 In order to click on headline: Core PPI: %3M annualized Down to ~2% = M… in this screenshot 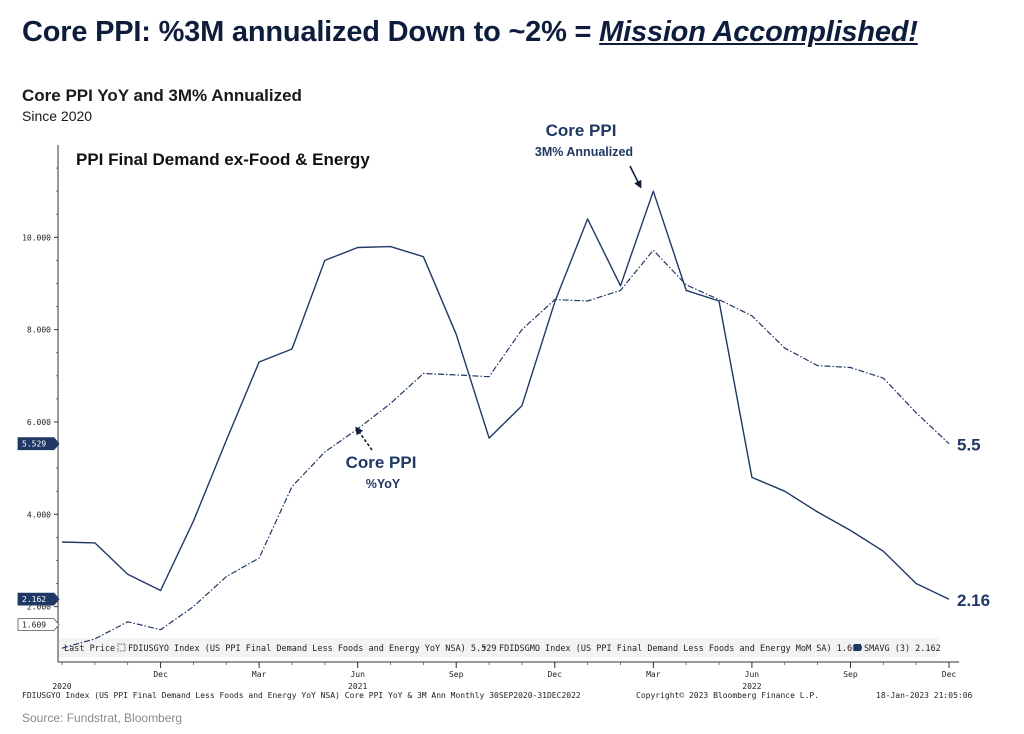, I will do `click(470, 32)`.